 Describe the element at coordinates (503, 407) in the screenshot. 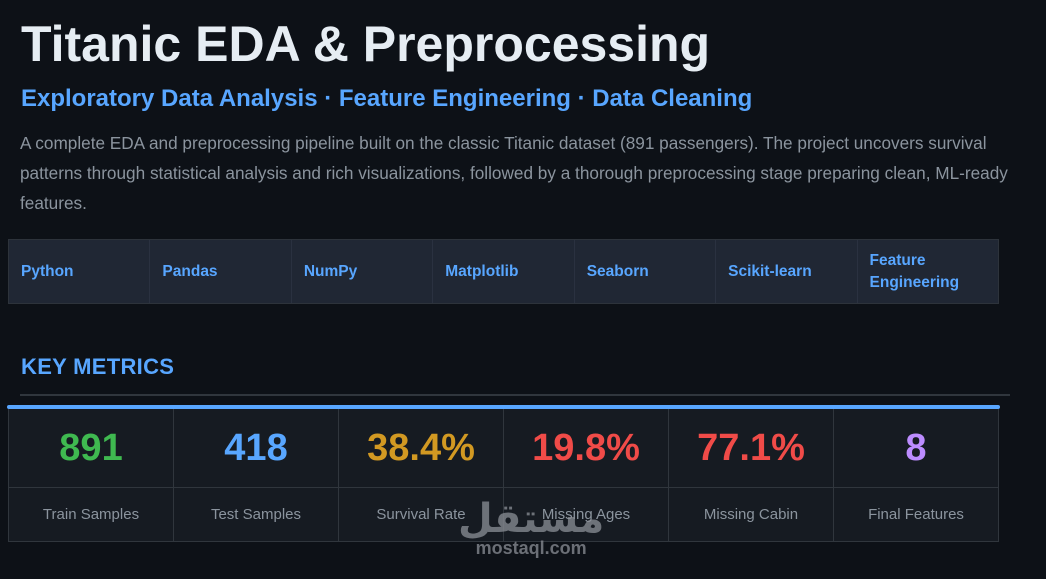

I see `metrics-accent-bar` at that location.